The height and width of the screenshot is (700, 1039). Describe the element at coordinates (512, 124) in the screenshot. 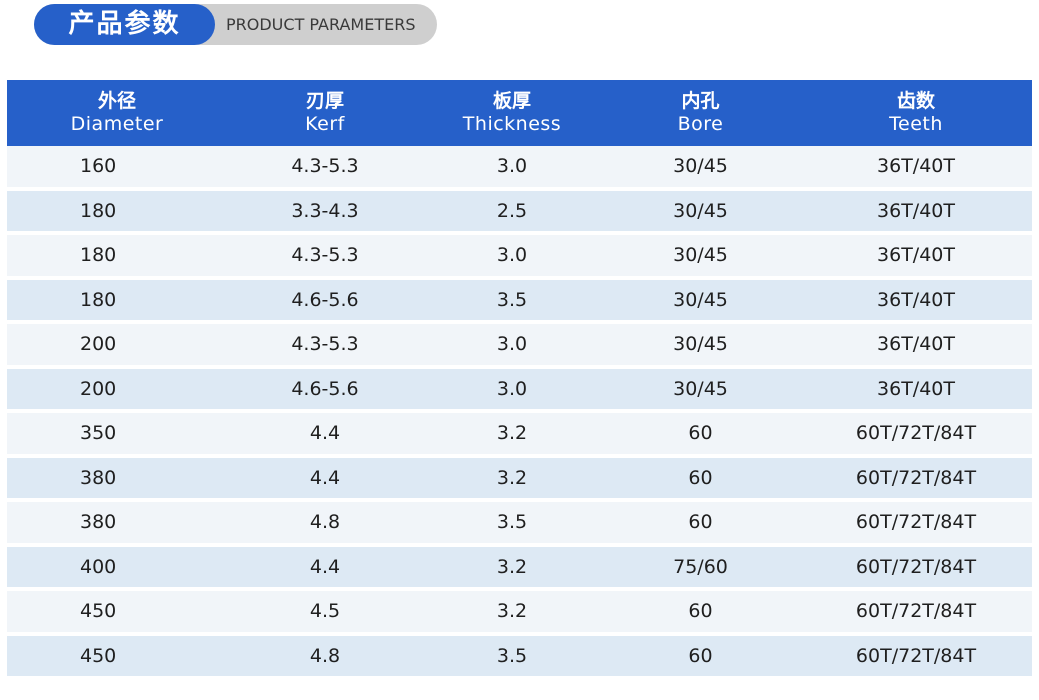

I see `header-thickness-en: Thickness` at that location.